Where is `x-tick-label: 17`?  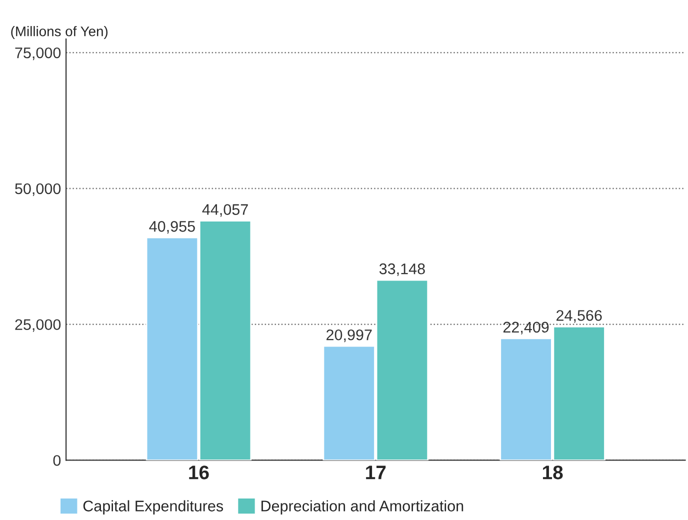 x-tick-label: 17 is located at coordinates (376, 473).